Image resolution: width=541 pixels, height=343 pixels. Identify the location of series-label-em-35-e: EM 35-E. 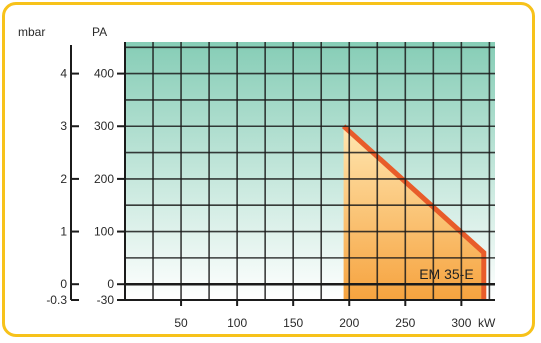
(446, 274).